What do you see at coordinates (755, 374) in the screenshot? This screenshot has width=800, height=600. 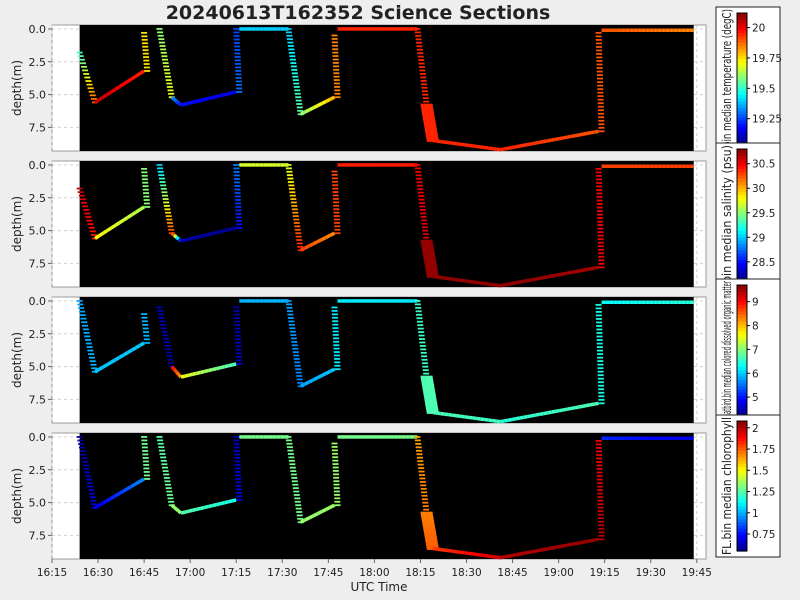 I see `colorbar-tick-label: 6` at bounding box center [755, 374].